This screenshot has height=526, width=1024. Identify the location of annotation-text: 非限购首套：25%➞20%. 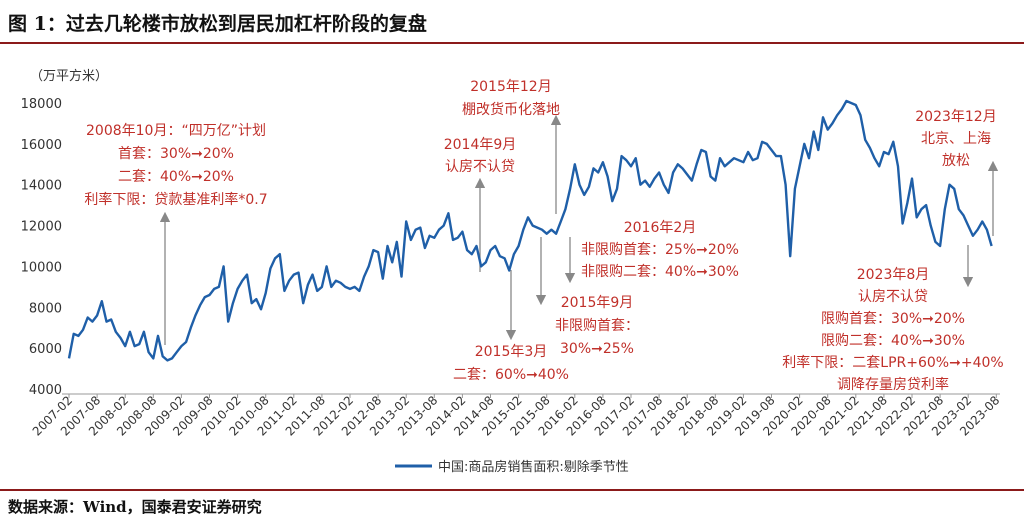
(660, 250).